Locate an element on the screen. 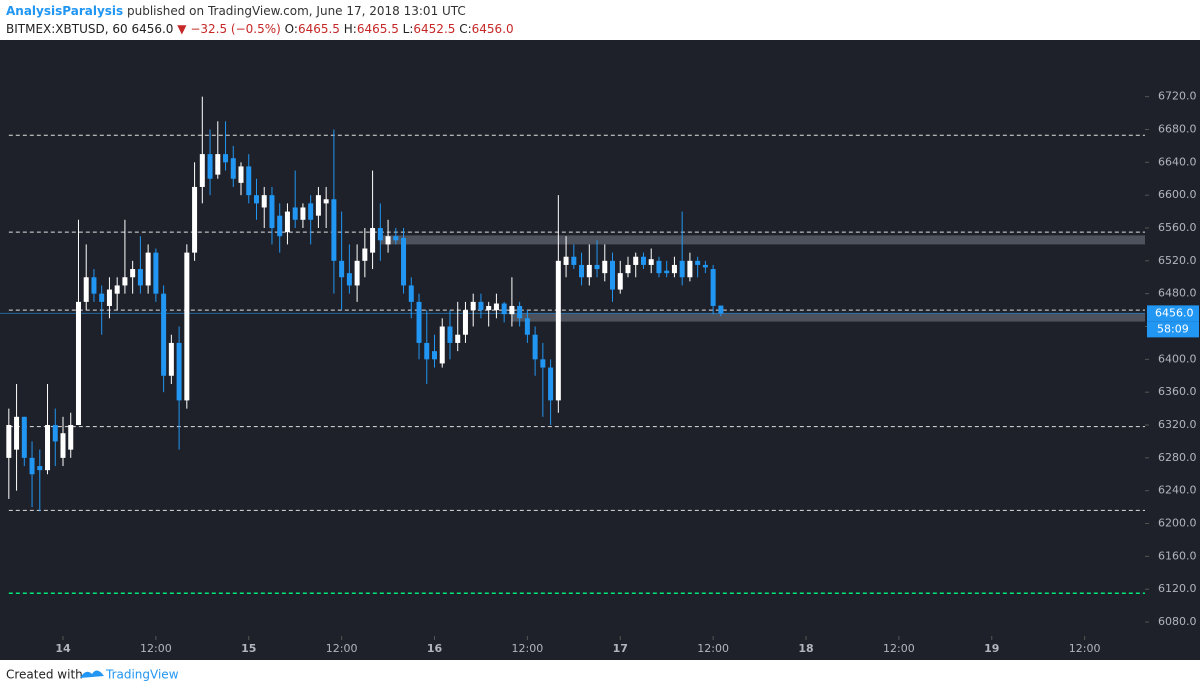 The image size is (1200, 694). x-tick-label: 18 is located at coordinates (805, 648).